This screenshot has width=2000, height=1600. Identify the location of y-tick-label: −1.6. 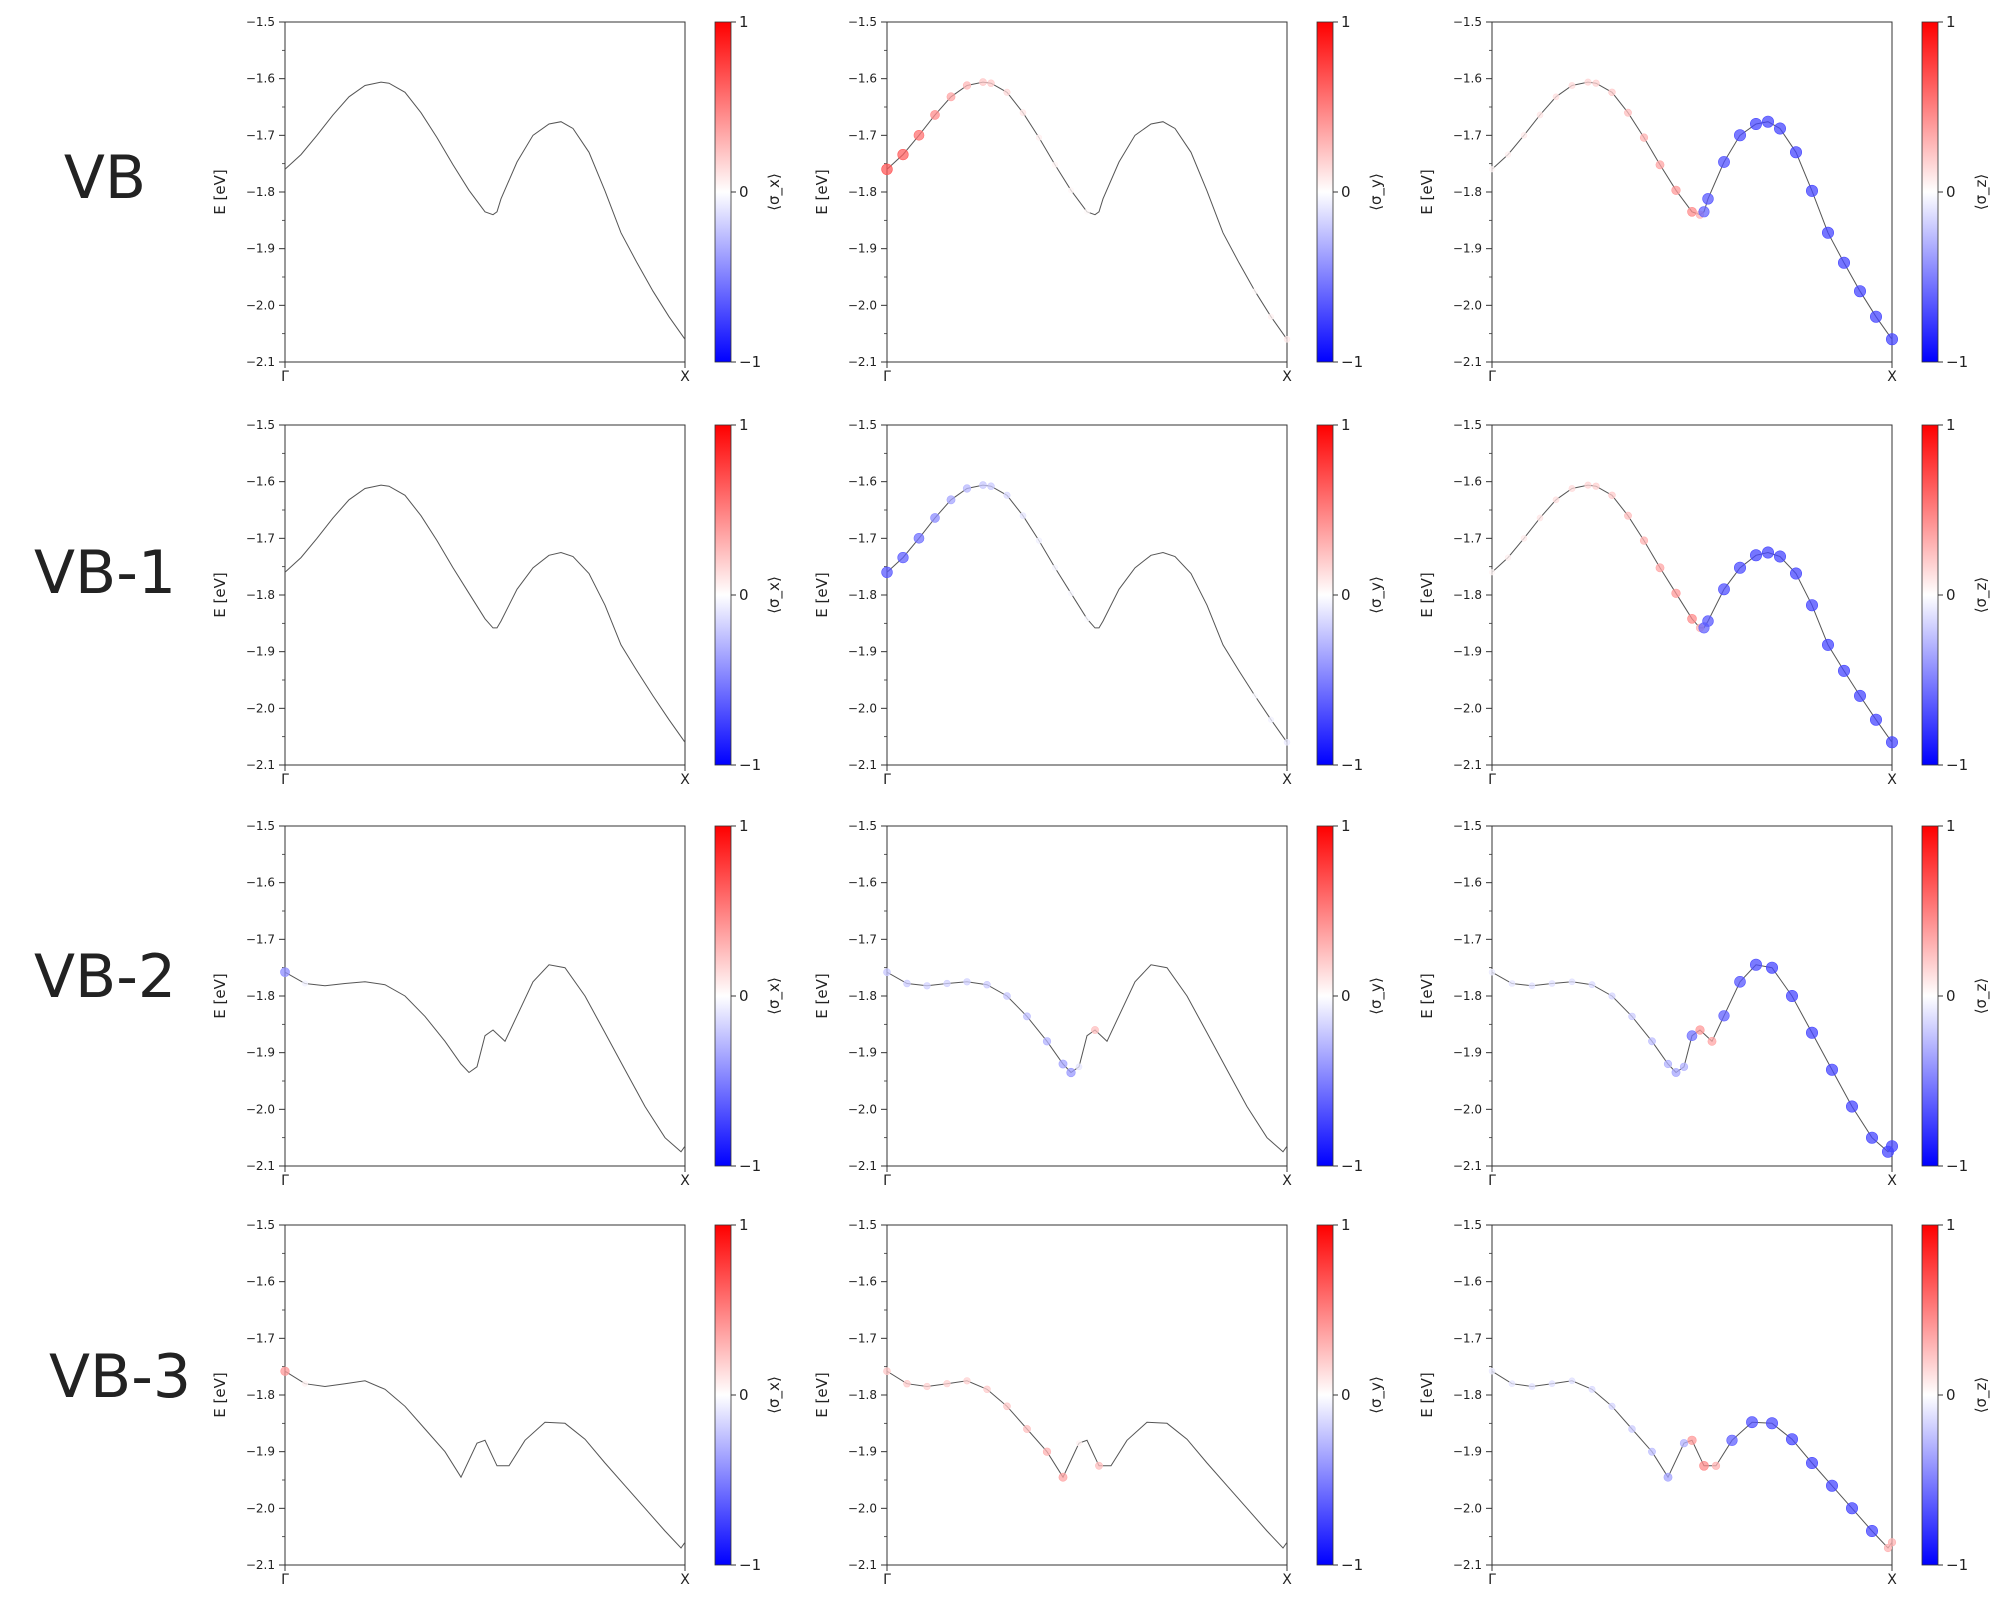
(862, 482).